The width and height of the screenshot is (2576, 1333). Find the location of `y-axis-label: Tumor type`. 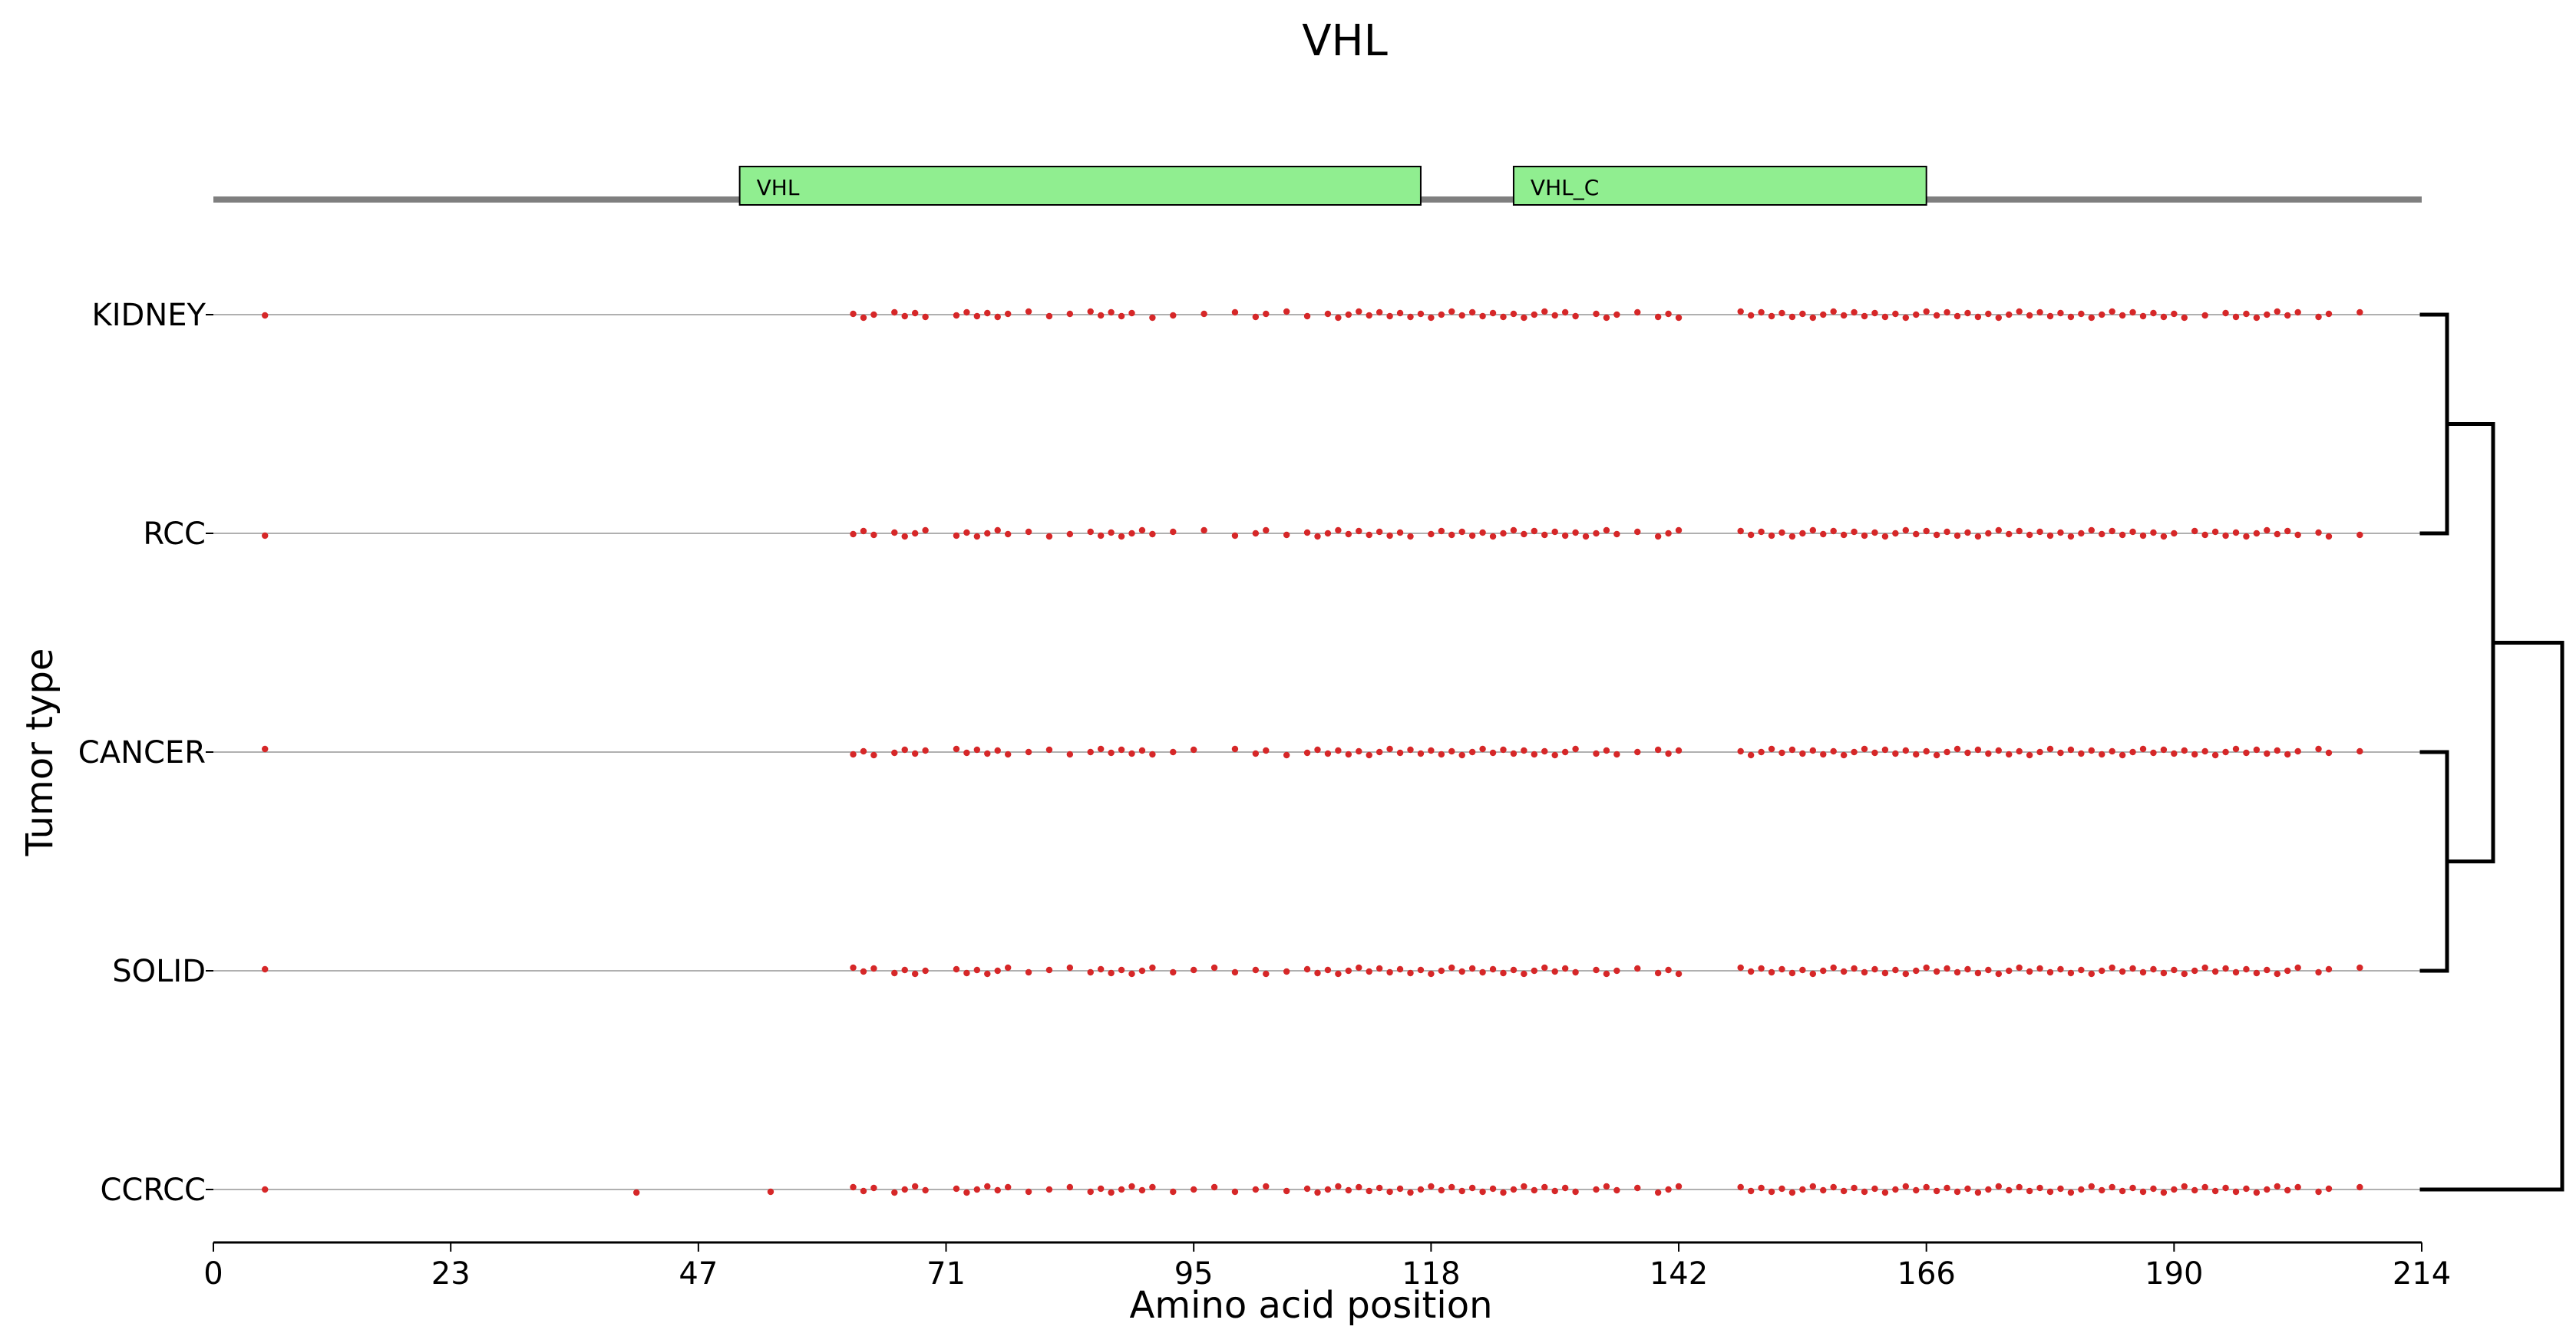

y-axis-label: Tumor type is located at coordinates (39, 752).